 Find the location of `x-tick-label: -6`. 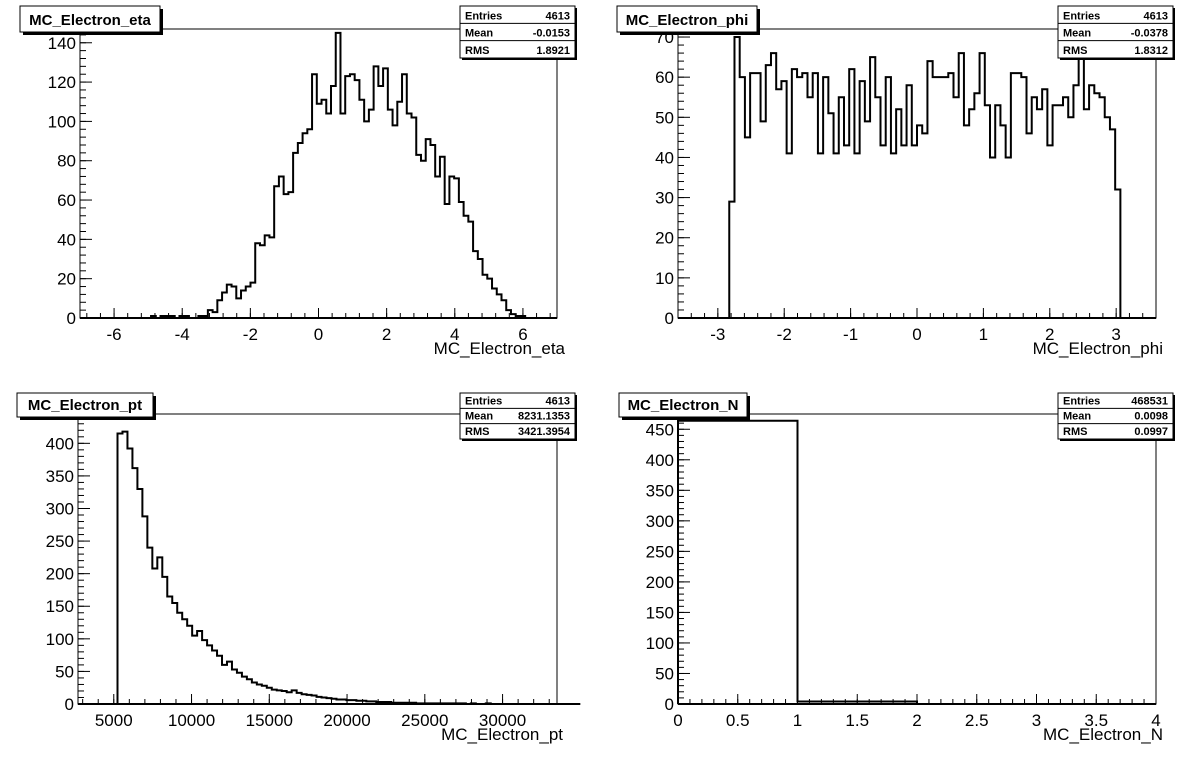

x-tick-label: -6 is located at coordinates (114, 334).